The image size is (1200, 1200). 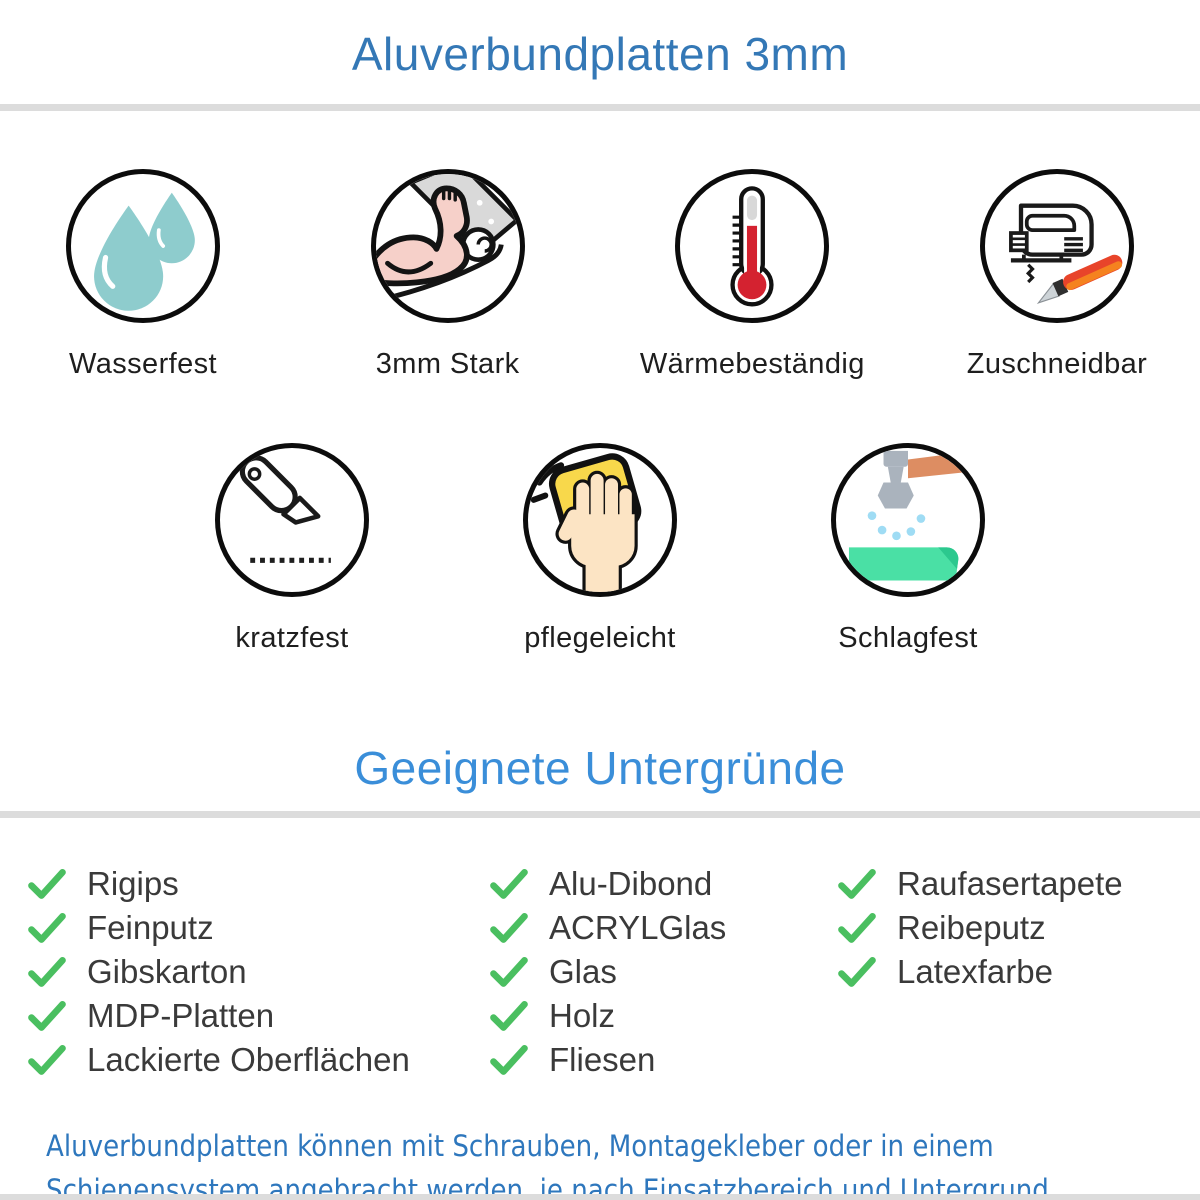 I want to click on substrate-label: Holz, so click(x=582, y=1015).